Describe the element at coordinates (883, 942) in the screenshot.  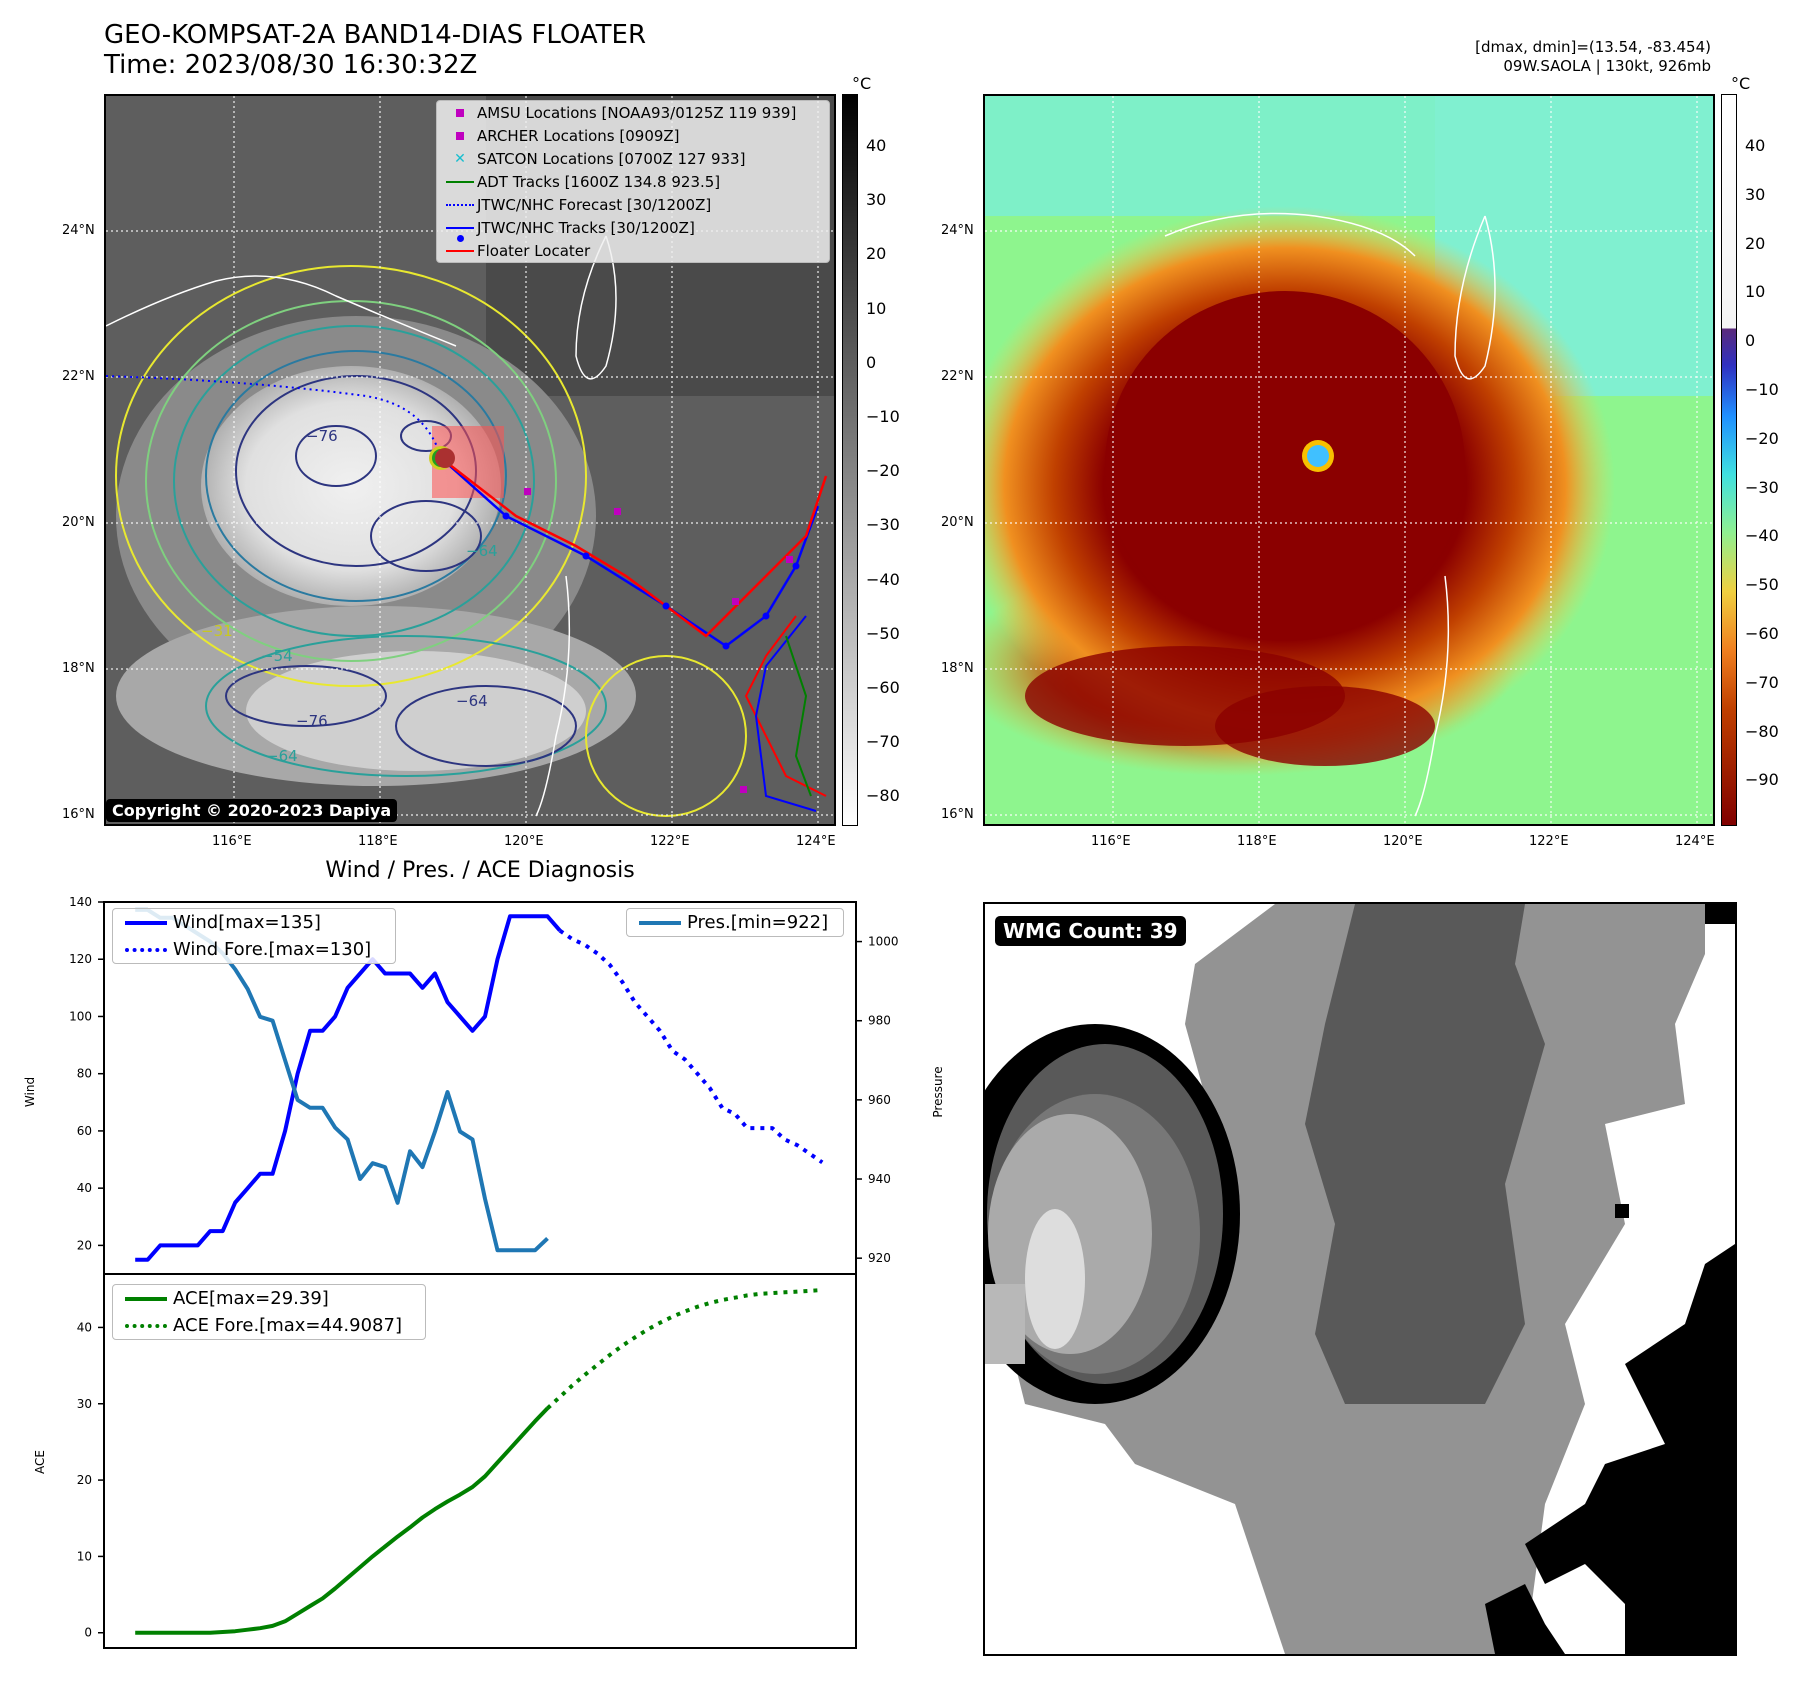
I see `pressure-ytick-label: 1000` at that location.